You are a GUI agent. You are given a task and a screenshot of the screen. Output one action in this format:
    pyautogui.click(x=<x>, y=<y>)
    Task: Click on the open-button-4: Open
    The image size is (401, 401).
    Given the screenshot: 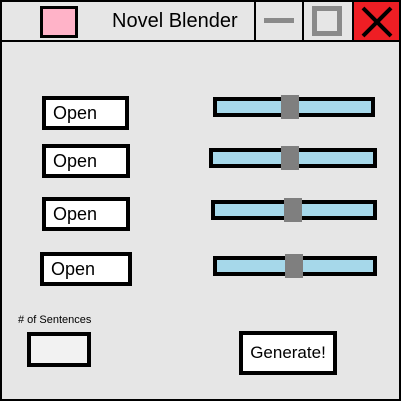 What is the action you would take?
    pyautogui.click(x=86, y=269)
    